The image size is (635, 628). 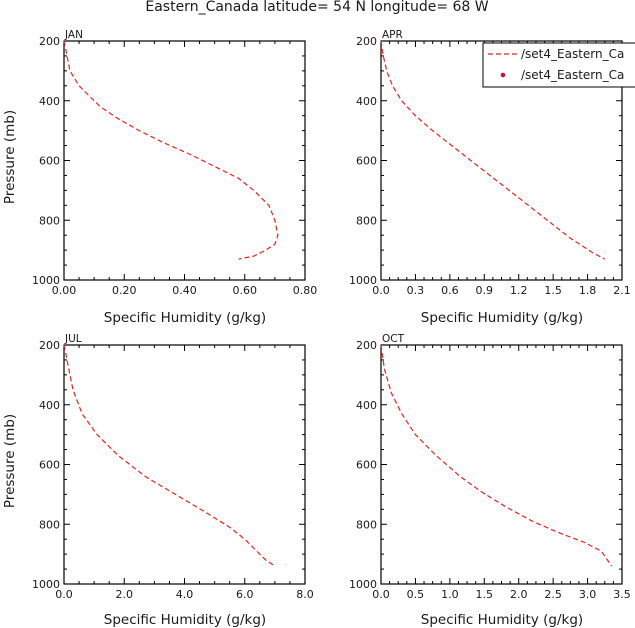 I want to click on series-line-jul, so click(x=169, y=455).